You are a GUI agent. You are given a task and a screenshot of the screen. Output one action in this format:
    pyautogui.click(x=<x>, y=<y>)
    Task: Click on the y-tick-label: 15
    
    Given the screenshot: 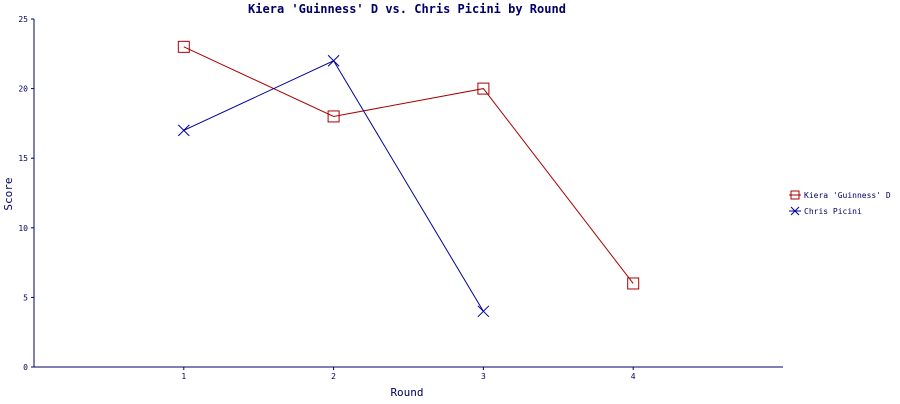 What is the action you would take?
    pyautogui.click(x=23, y=158)
    